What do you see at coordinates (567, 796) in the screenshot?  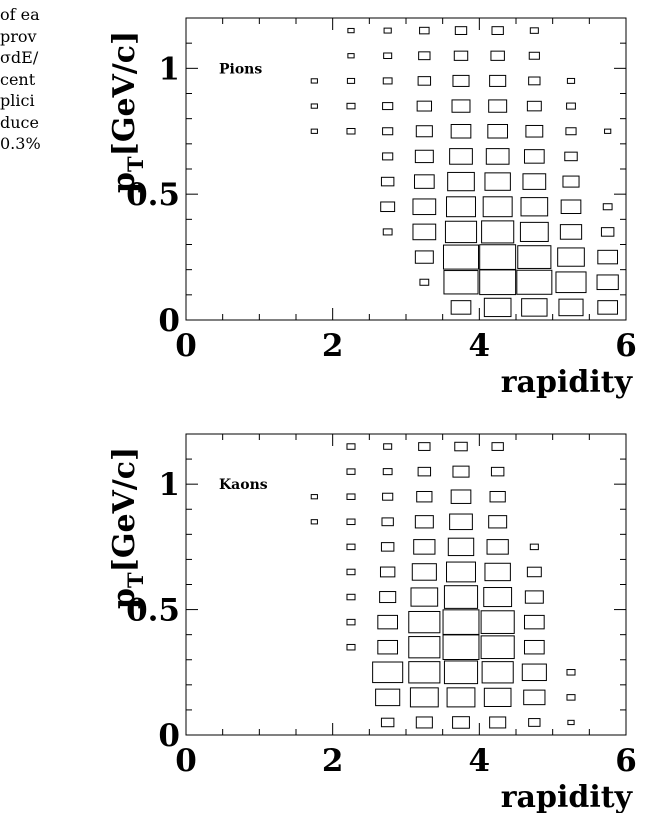 I see `x-axis-label: rapidity` at bounding box center [567, 796].